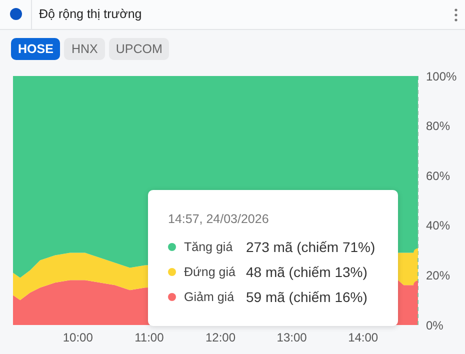  What do you see at coordinates (78, 337) in the screenshot?
I see `x-tick-label: 10:00` at bounding box center [78, 337].